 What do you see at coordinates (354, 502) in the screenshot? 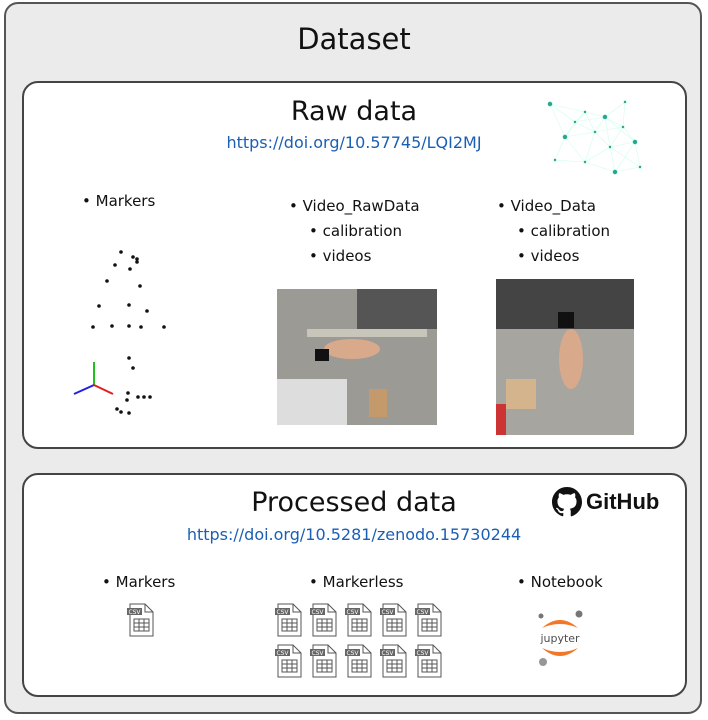
I see `processed-data-title: Processed data` at bounding box center [354, 502].